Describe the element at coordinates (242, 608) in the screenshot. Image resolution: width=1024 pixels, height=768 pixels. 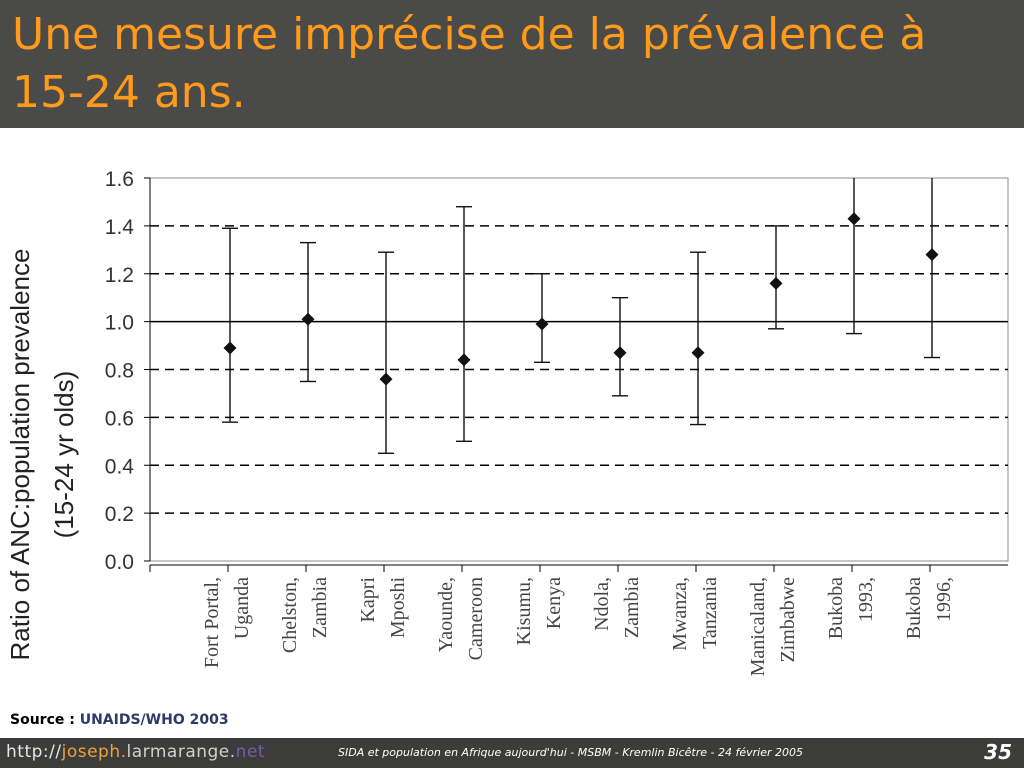
I see `category-label: Uganda` at that location.